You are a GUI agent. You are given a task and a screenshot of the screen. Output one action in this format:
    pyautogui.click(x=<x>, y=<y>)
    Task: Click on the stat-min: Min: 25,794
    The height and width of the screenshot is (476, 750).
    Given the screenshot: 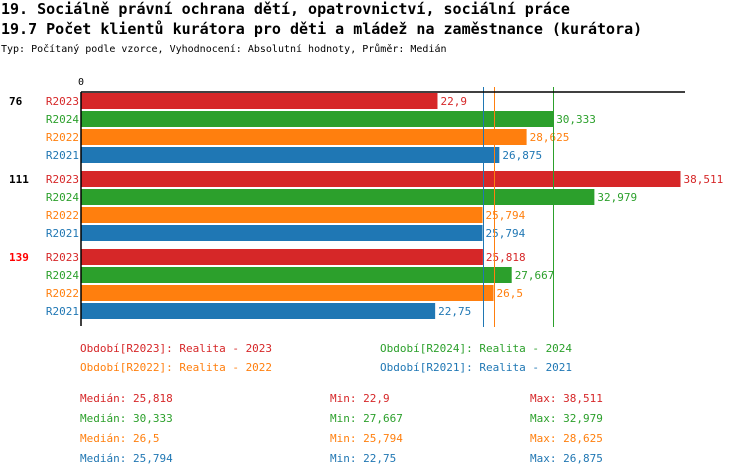 What is the action you would take?
    pyautogui.click(x=366, y=438)
    